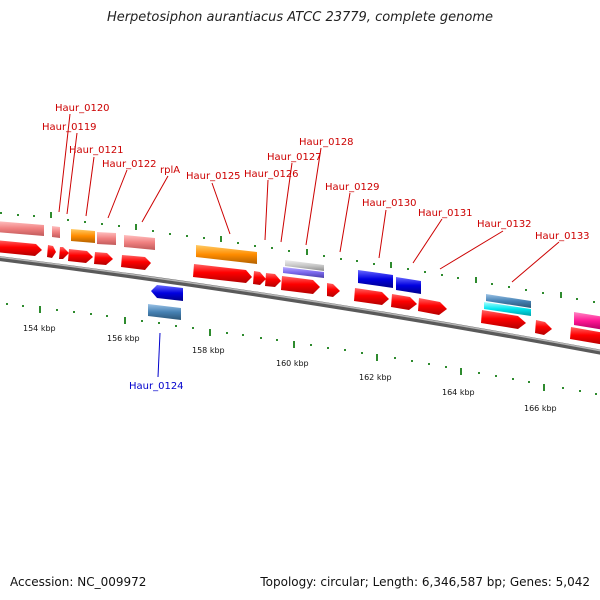  Describe the element at coordinates (389, 203) in the screenshot. I see `gene-label: Haur_0130` at that location.